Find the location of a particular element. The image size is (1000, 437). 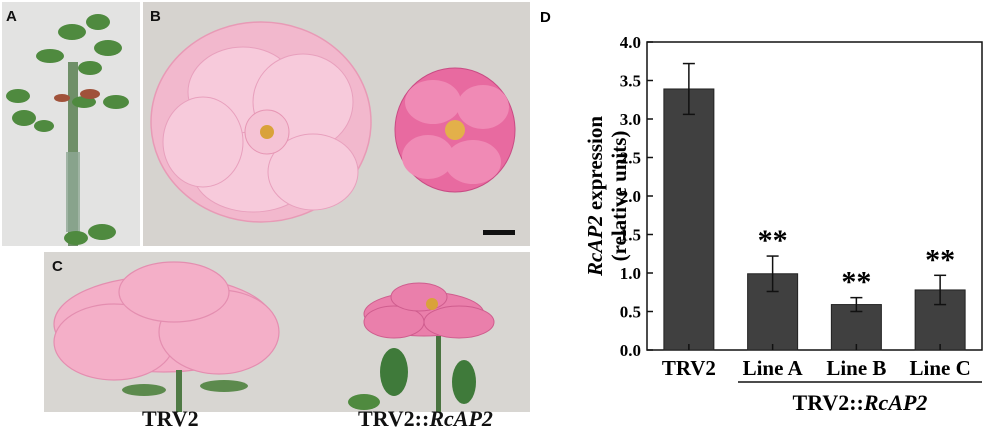

y-tick-label: 4.0 is located at coordinates (630, 42).